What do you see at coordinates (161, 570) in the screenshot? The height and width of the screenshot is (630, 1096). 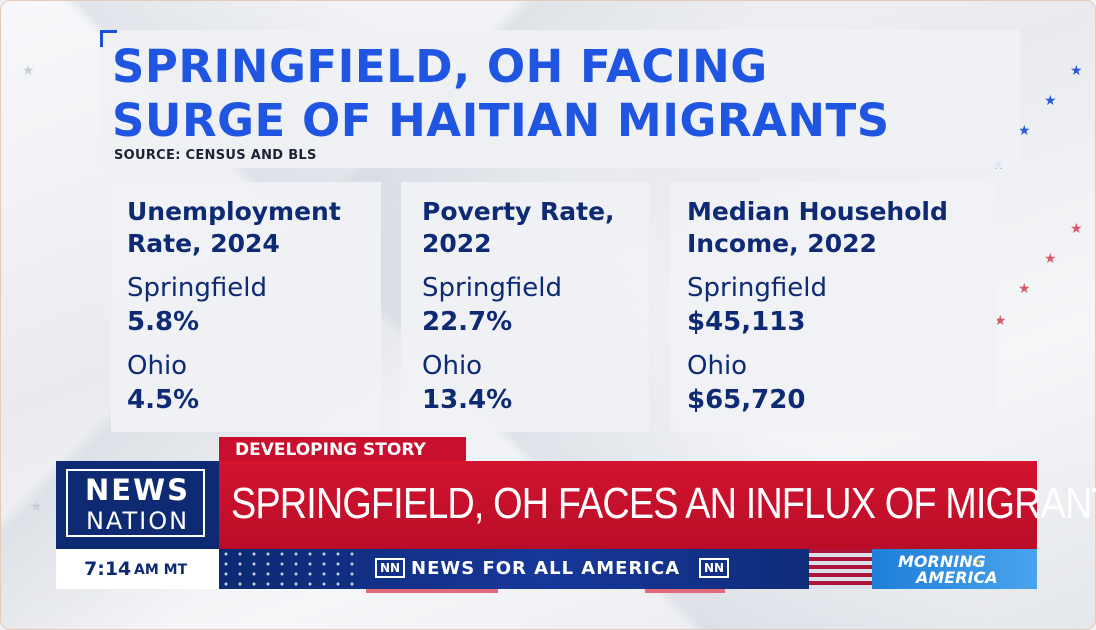 I see `clock-timezone: AM MT` at bounding box center [161, 570].